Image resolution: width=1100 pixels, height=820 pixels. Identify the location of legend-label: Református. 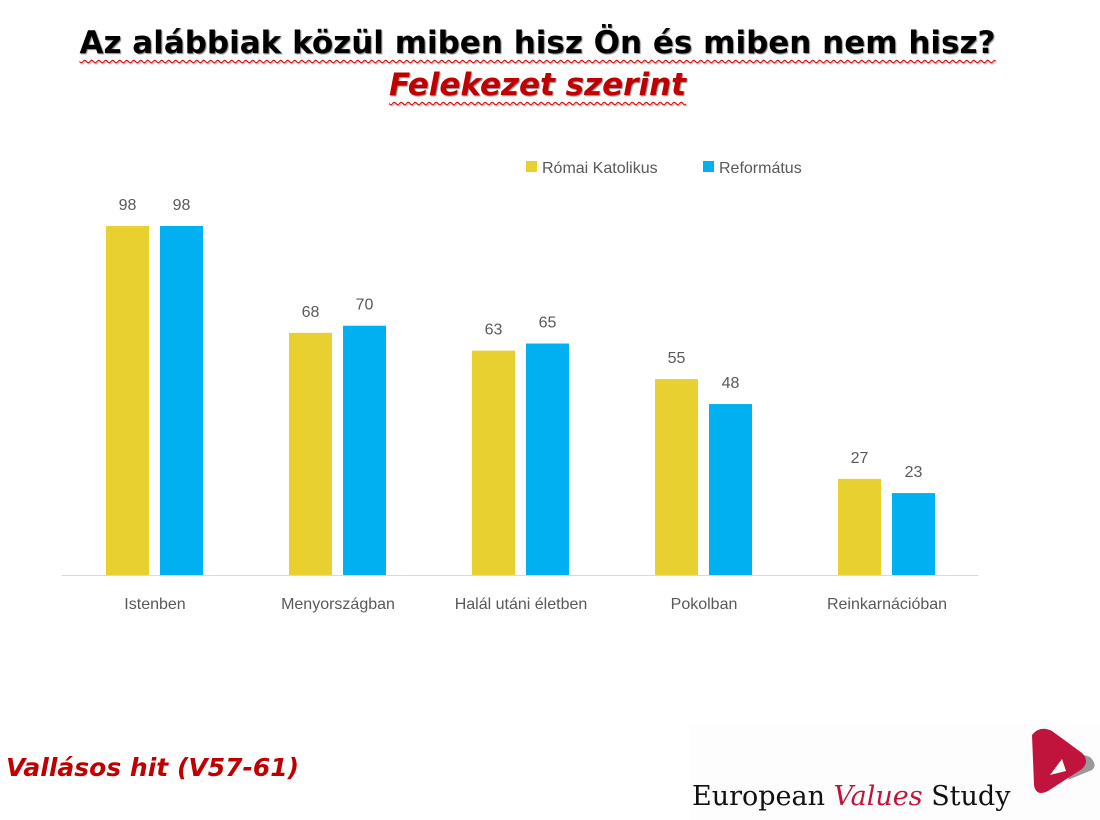
(760, 168).